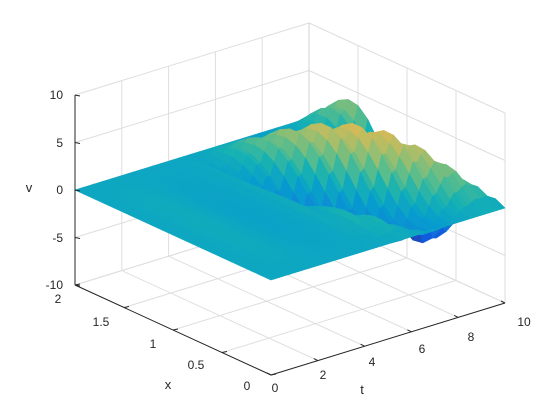 This screenshot has height=420, width=560. What do you see at coordinates (57, 95) in the screenshot?
I see `v-tick-label: 10` at bounding box center [57, 95].